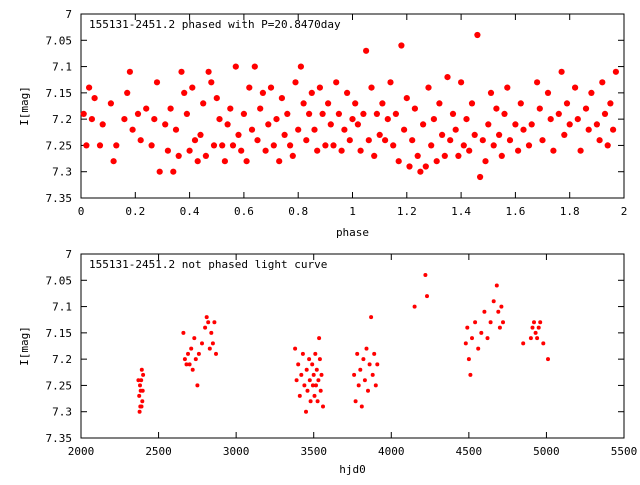 This screenshot has width=640, height=485. I want to click on chart-title: 155131-2451.2 not phased light curve, so click(208, 264).